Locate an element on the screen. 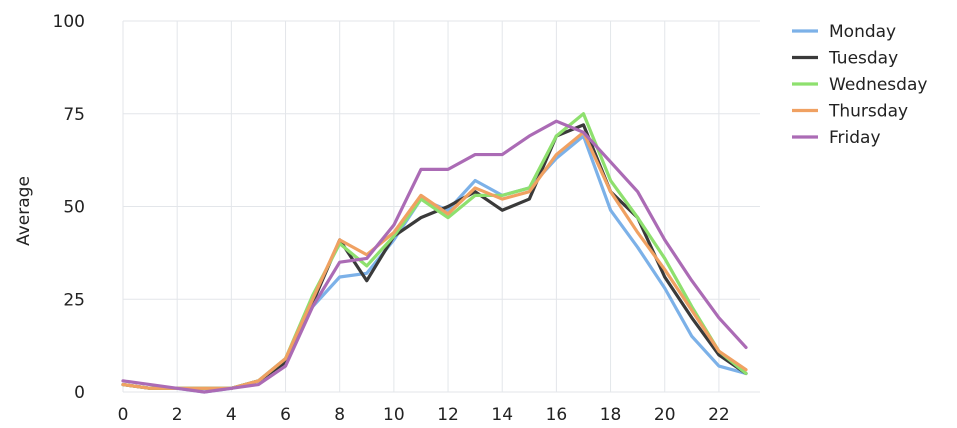 The image size is (957, 428). legend-label: Wednesday is located at coordinates (878, 85).